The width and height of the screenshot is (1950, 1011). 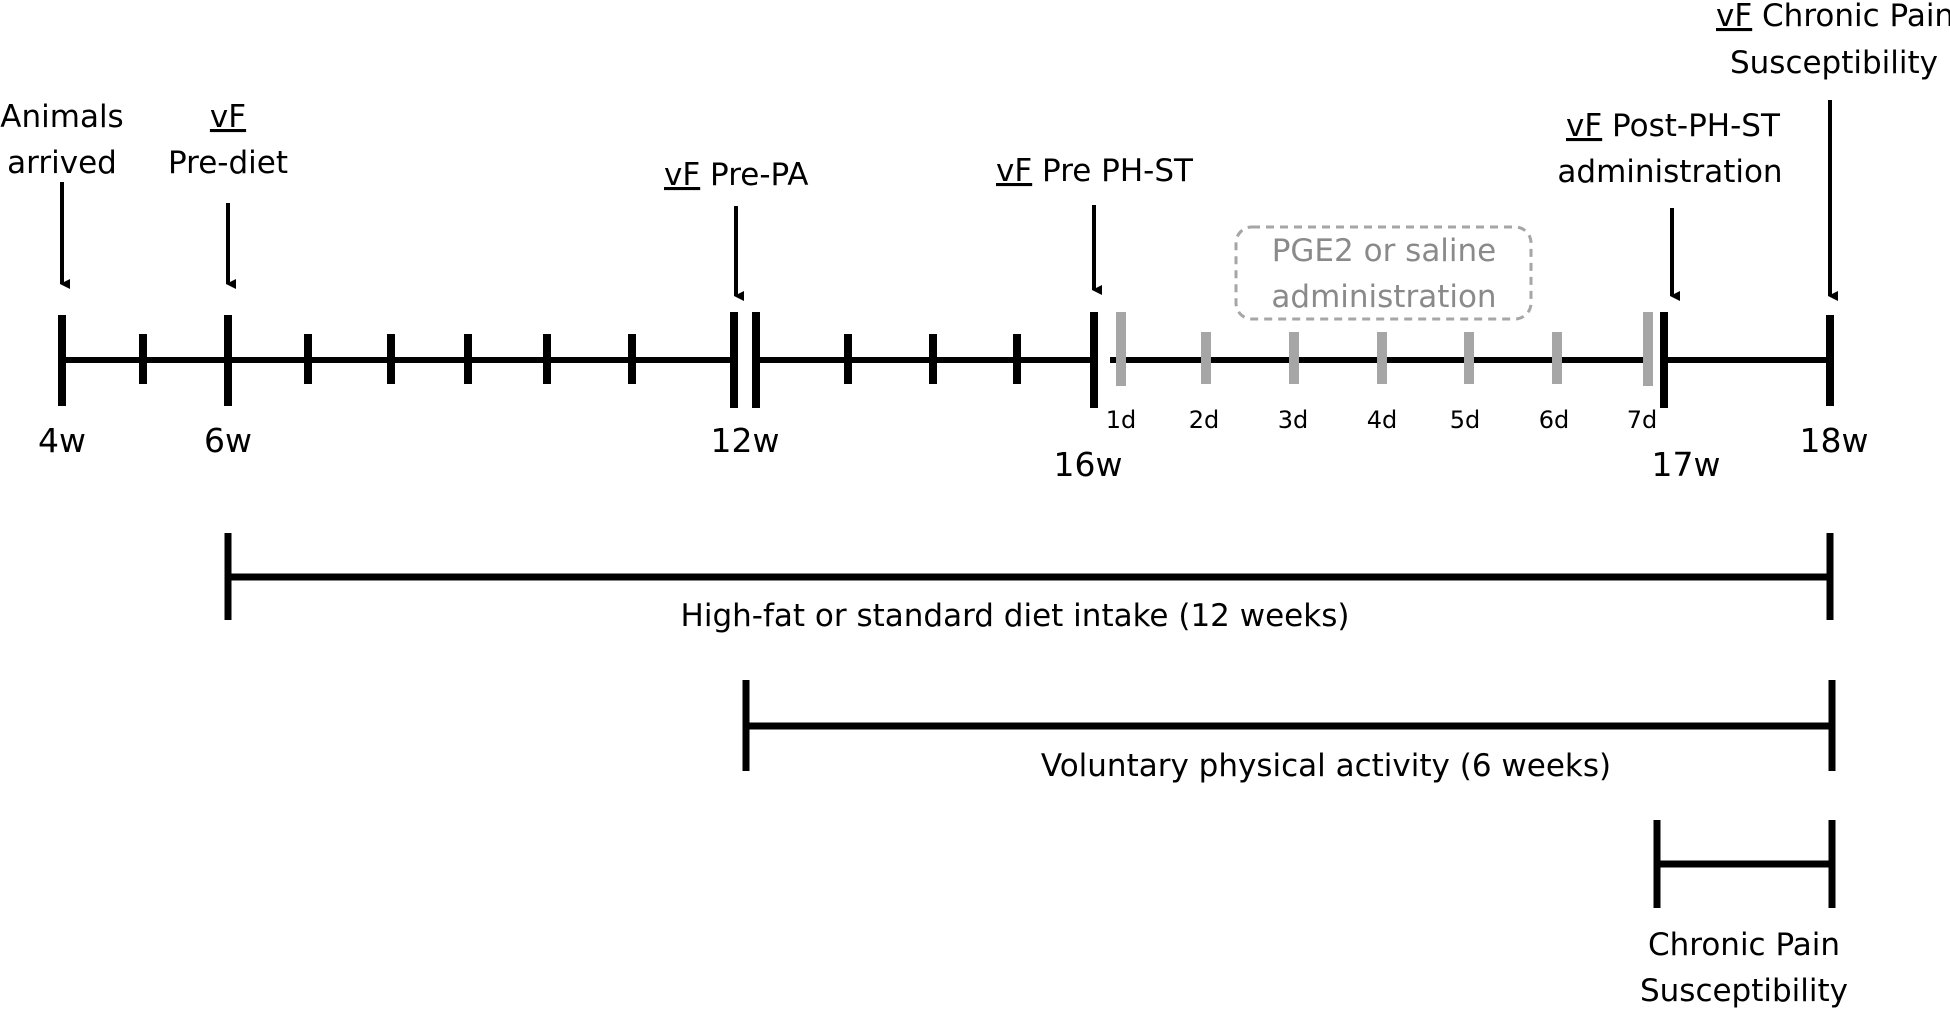 What do you see at coordinates (1121, 420) in the screenshot?
I see `day-label-1d: 1d` at bounding box center [1121, 420].